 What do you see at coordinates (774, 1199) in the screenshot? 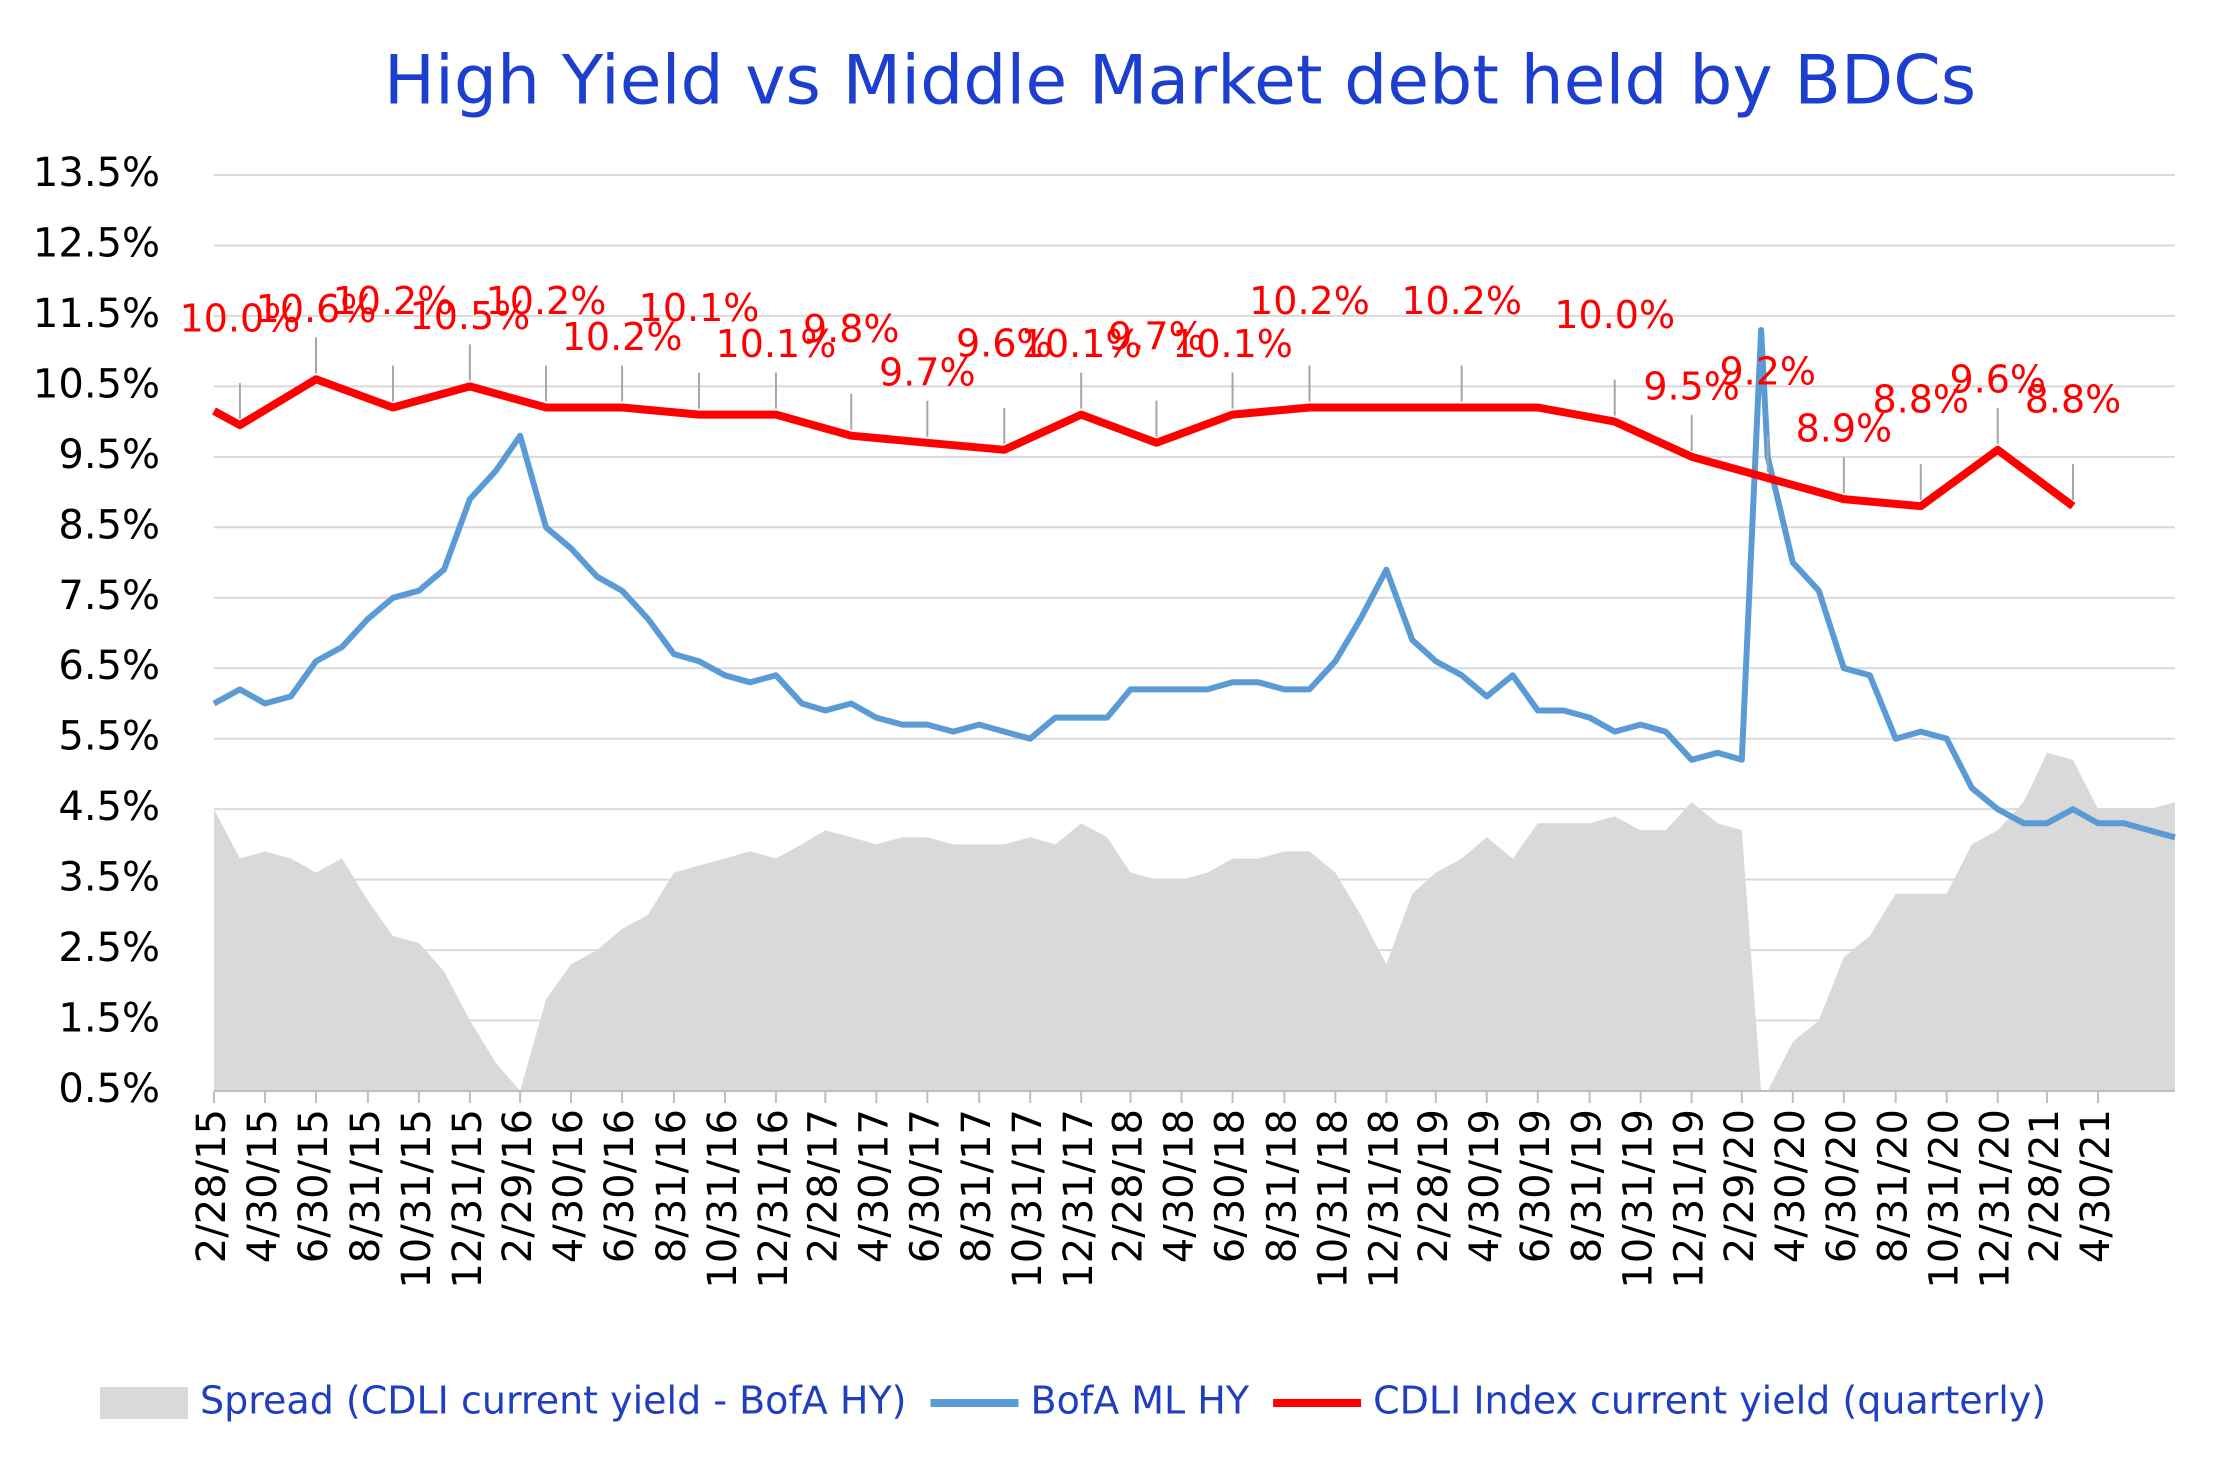
I see `x-tick-label: 12/31/16` at bounding box center [774, 1199].